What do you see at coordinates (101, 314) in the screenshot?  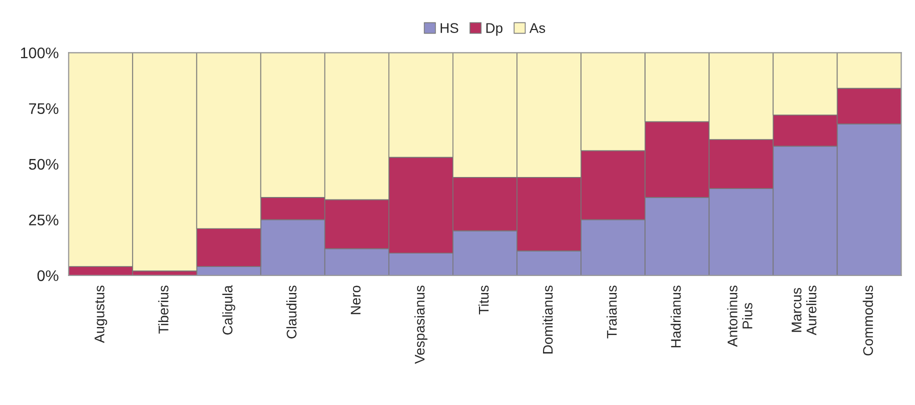 I see `x-tick-label: Augustus` at bounding box center [101, 314].